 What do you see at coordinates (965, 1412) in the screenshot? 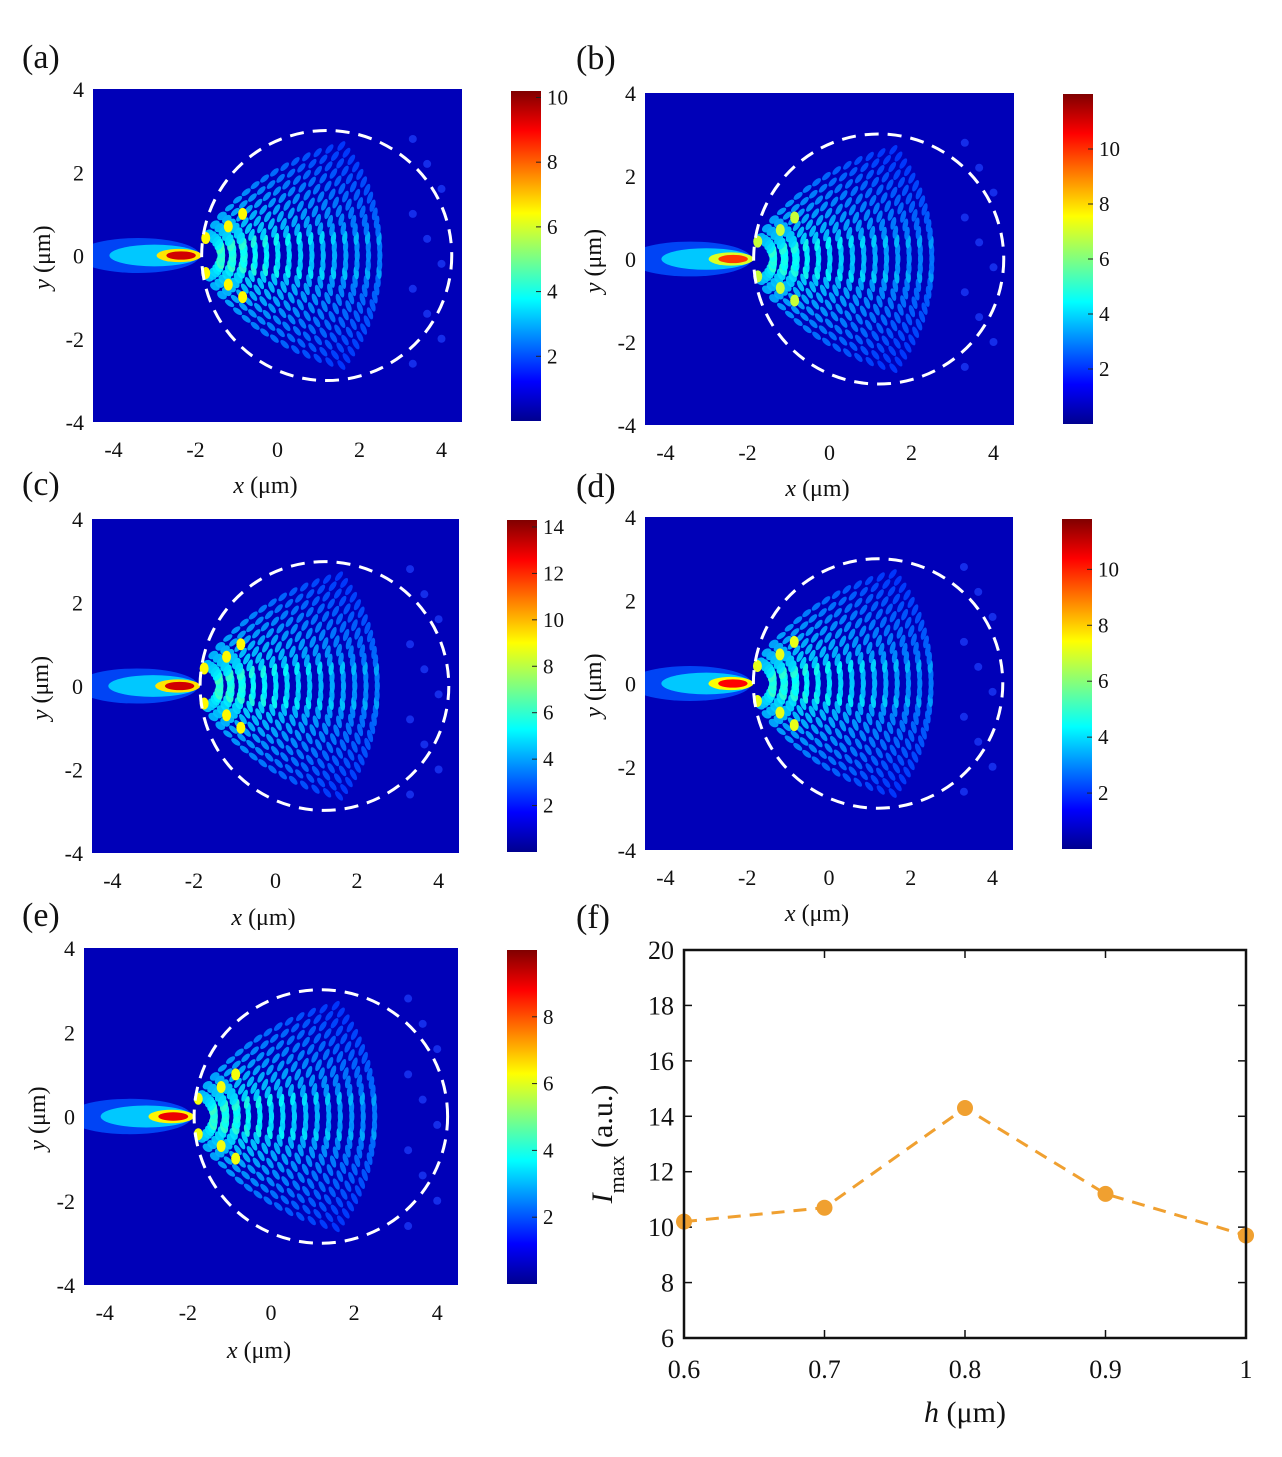
I see `x-axis-label: h (μm)` at bounding box center [965, 1412].